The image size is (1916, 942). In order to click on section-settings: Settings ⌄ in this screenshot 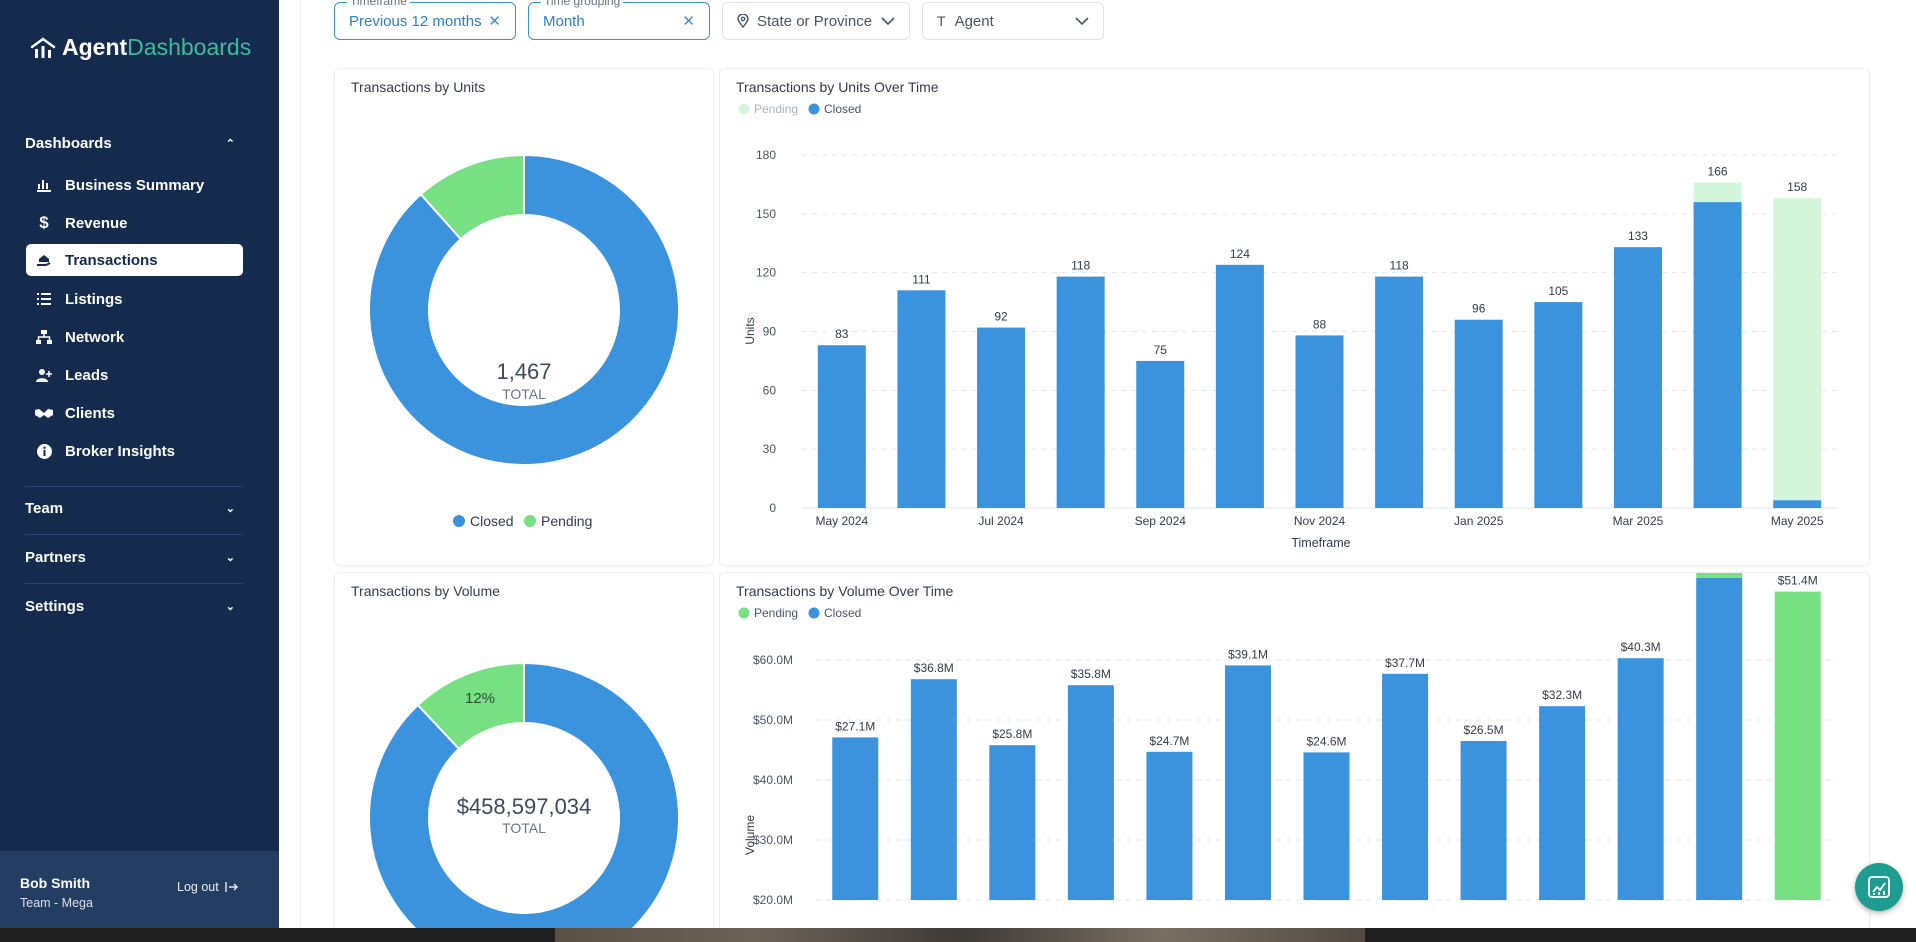, I will do `click(134, 606)`.